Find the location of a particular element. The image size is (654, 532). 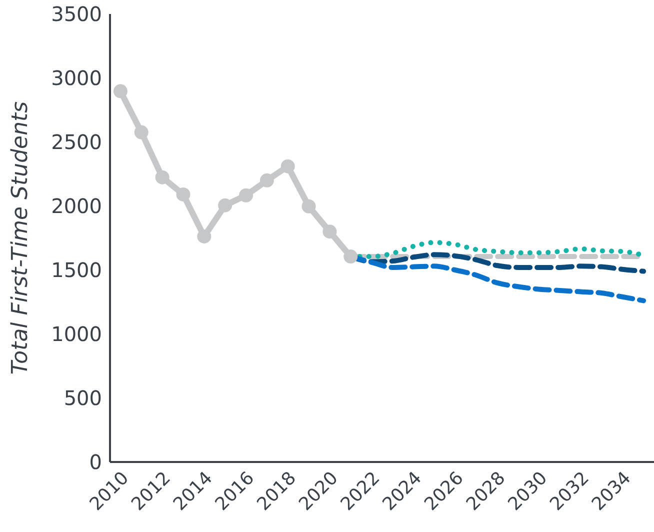

y-tick-label: 1000 is located at coordinates (76, 334).